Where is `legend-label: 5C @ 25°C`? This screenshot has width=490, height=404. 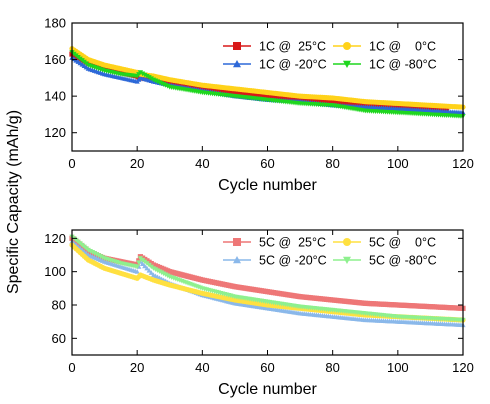 legend-label: 5C @ 25°C is located at coordinates (292, 243).